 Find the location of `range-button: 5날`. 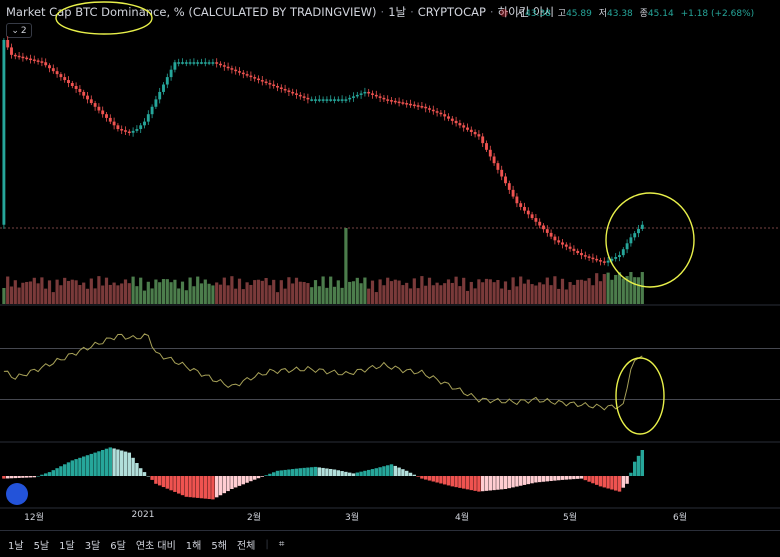

range-button: 5날 is located at coordinates (41, 546).